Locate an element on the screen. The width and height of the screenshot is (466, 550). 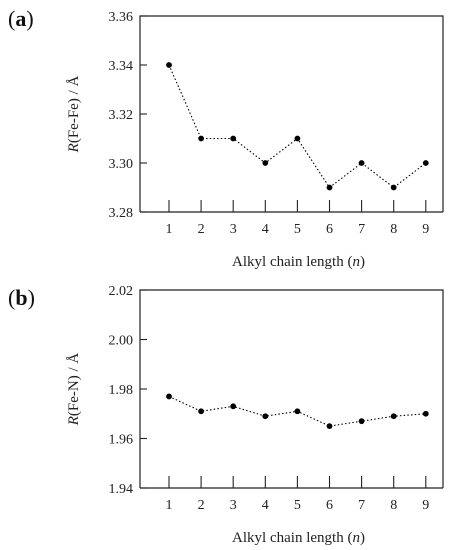
y-tick-label: 3.28 is located at coordinates (121, 213).